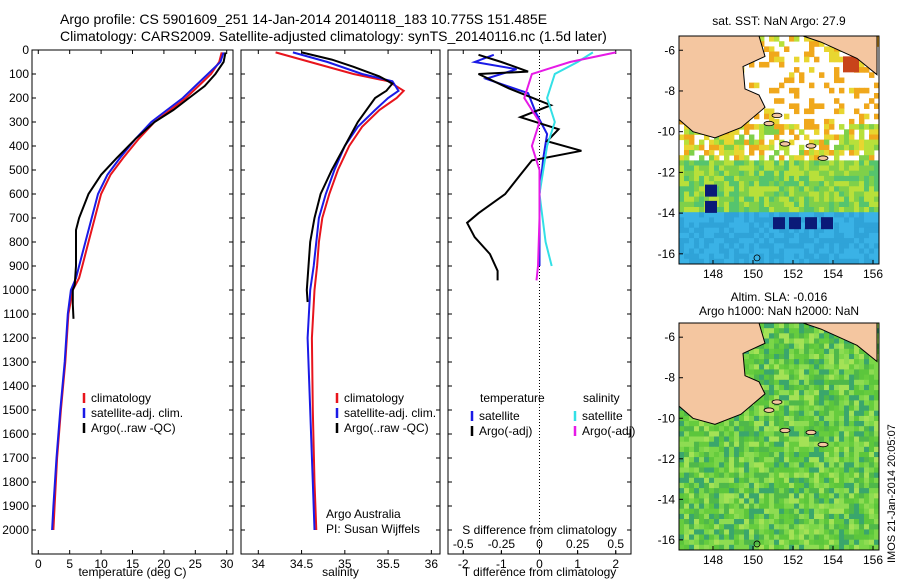  What do you see at coordinates (502, 544) in the screenshot?
I see `salinity-diff-tick-label: -0.25` at bounding box center [502, 544].